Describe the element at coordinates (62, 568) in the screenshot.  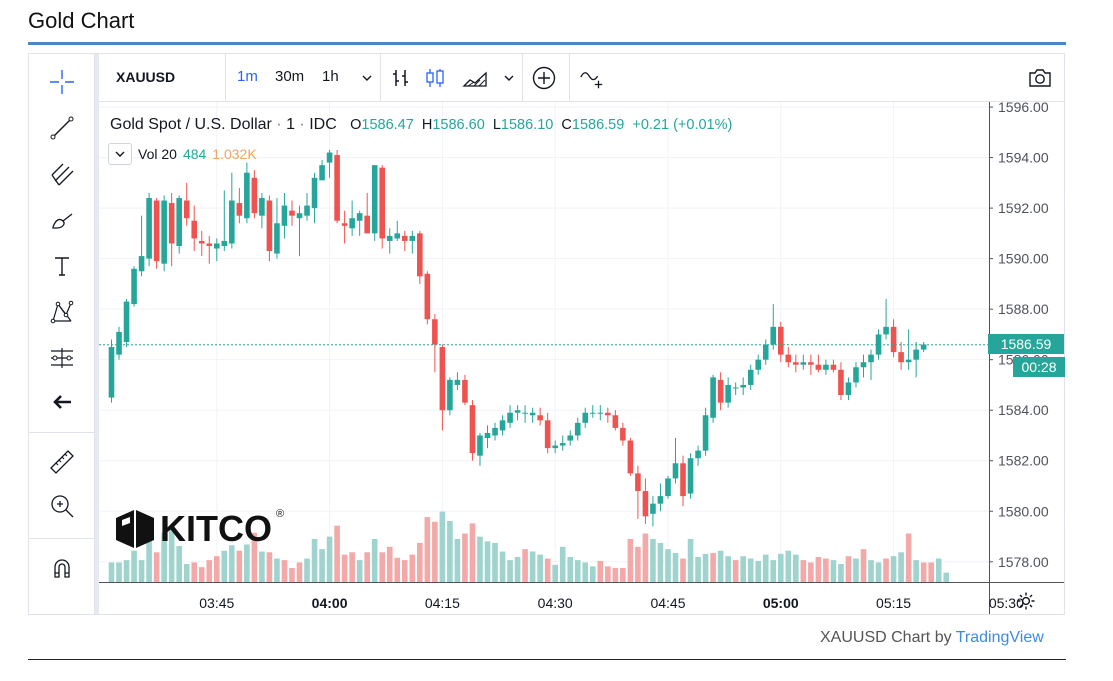
I see `magnet-tool` at that location.